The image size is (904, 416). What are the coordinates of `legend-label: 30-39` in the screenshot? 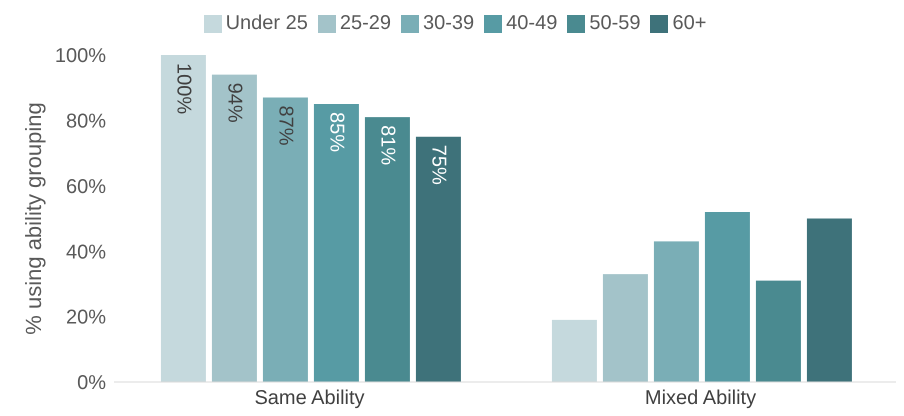 It's located at (448, 23).